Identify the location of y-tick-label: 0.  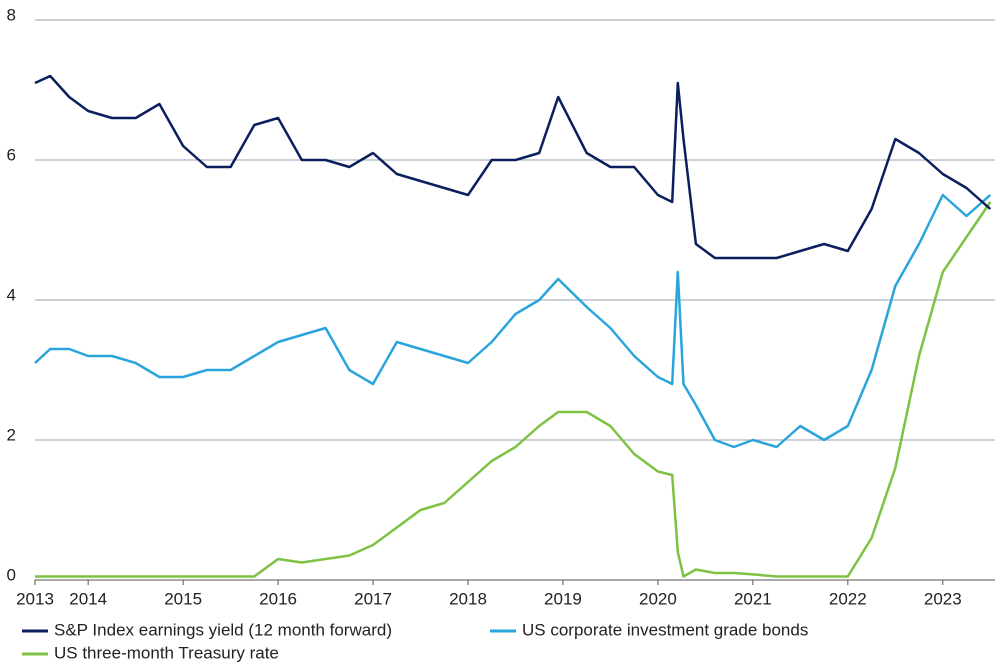
(11, 574).